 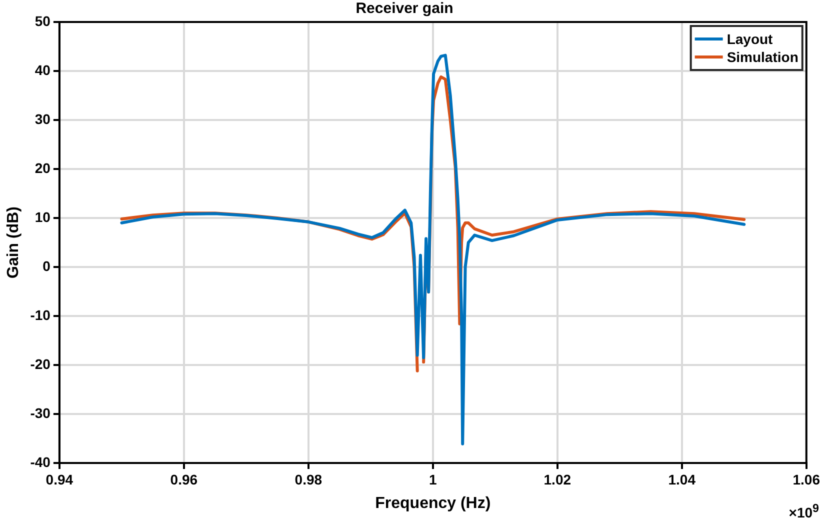 What do you see at coordinates (42, 20) in the screenshot?
I see `y-tick-label: 50` at bounding box center [42, 20].